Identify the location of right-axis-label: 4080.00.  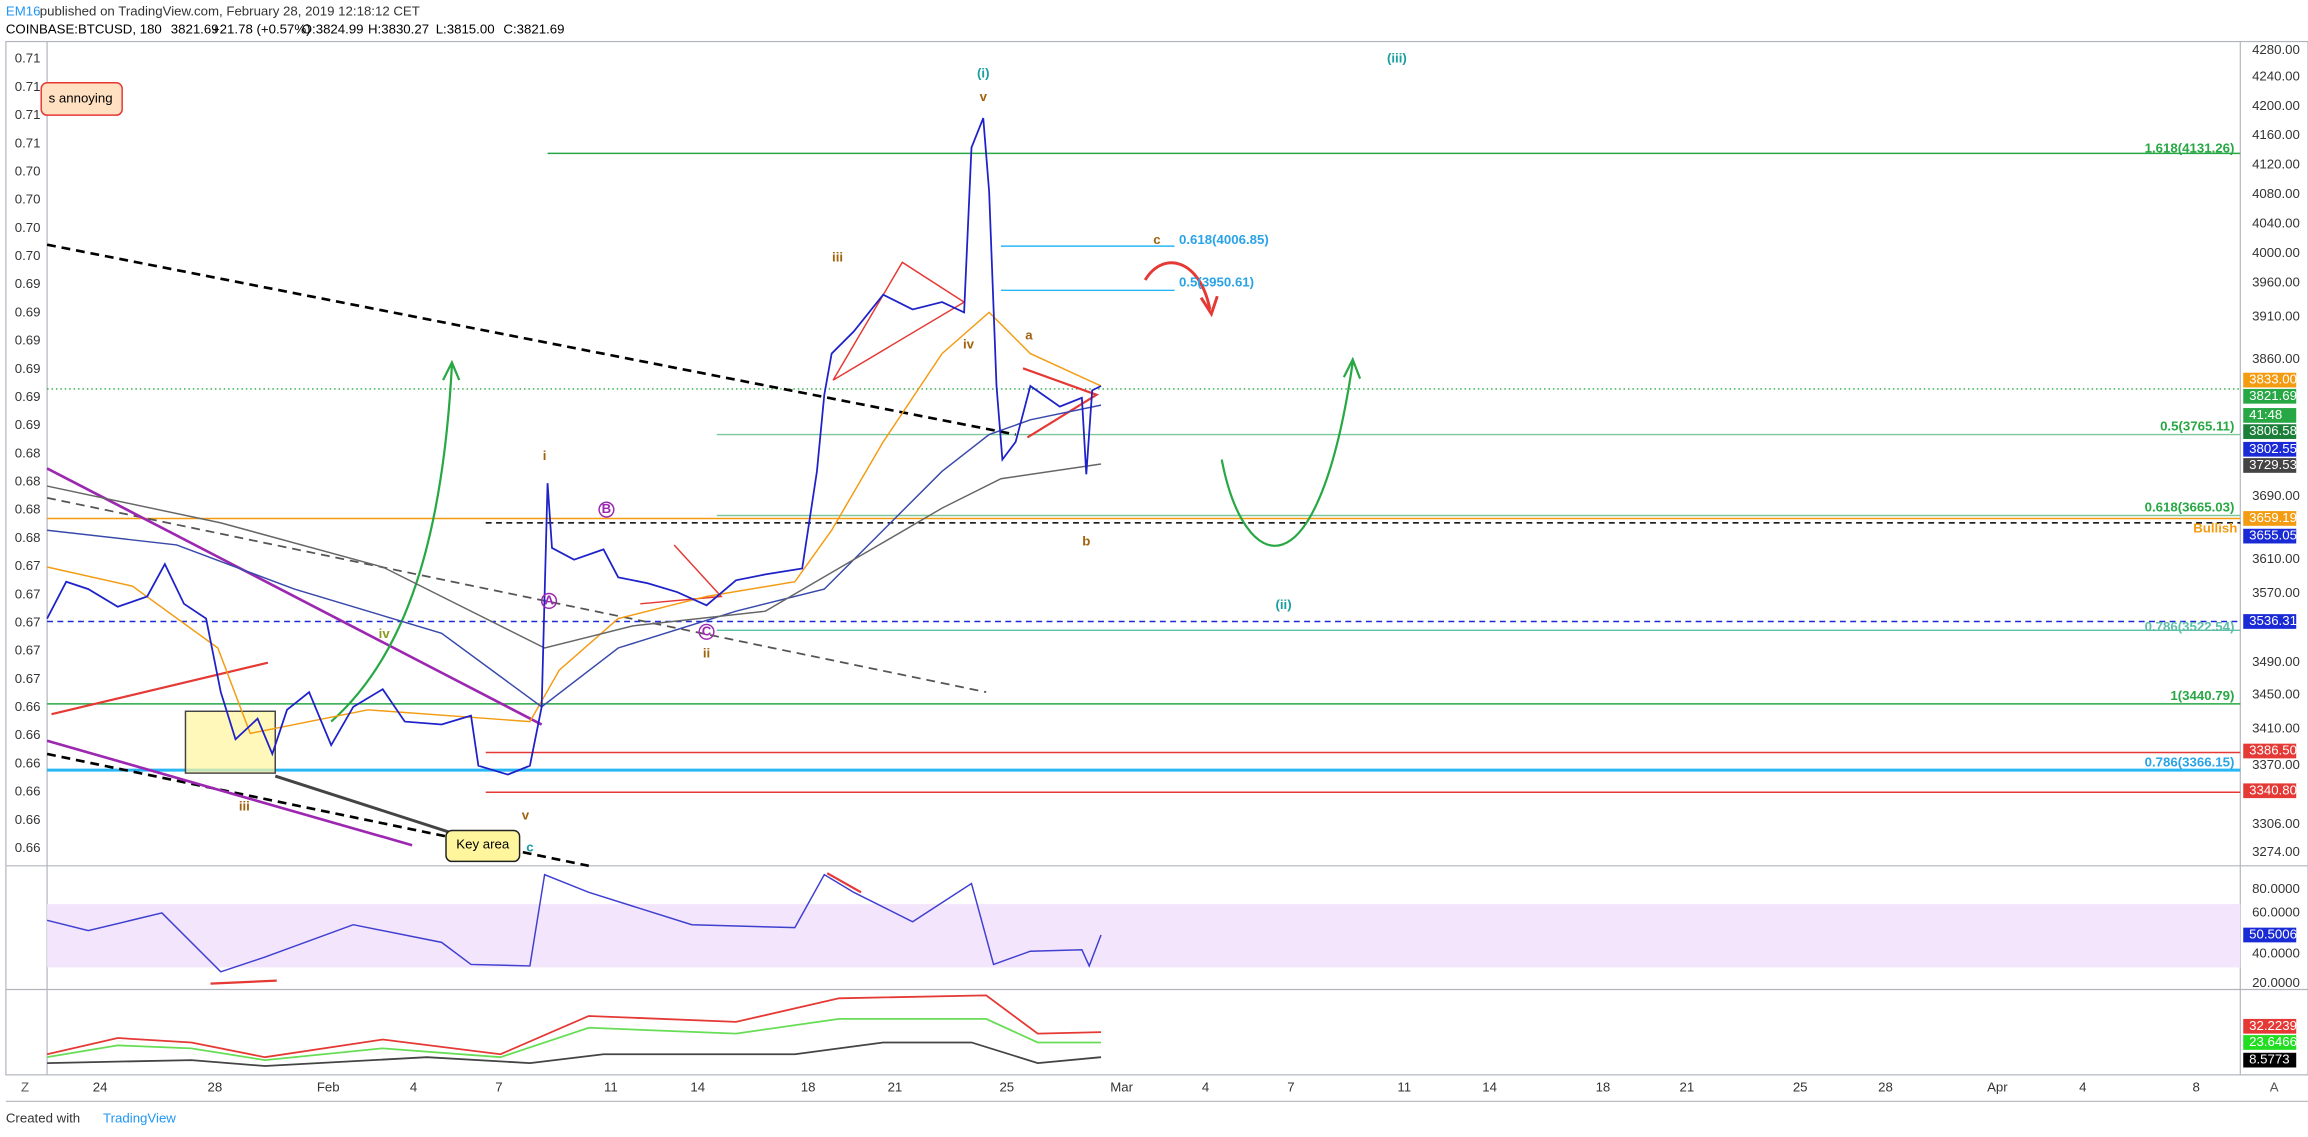
(2276, 193).